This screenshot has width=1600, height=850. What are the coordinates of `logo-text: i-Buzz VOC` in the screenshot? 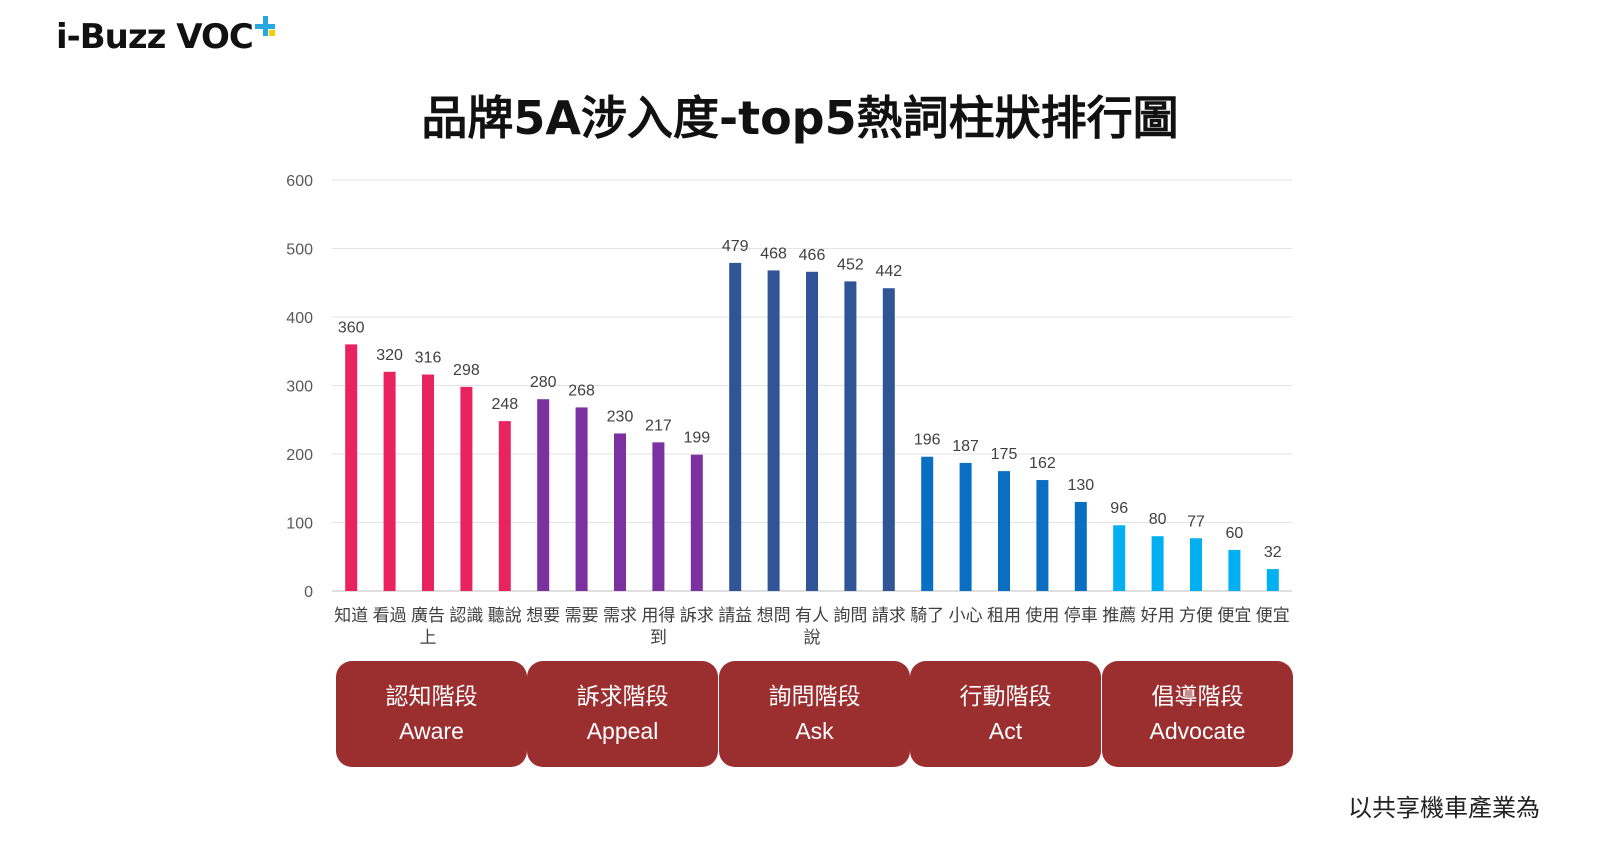 It's located at (155, 37).